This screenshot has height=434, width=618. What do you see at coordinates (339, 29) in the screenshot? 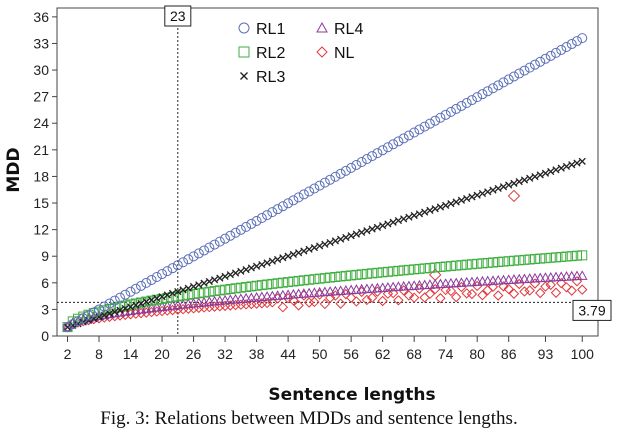
I see `legend-item-rl4: RL4` at bounding box center [339, 29].